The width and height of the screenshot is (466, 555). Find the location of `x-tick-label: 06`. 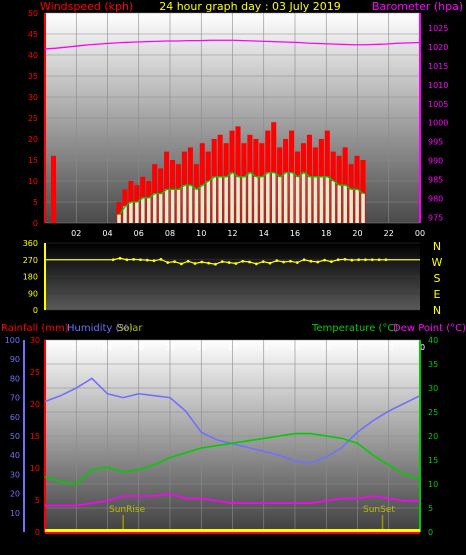

x-tick-label: 06 is located at coordinates (139, 233).